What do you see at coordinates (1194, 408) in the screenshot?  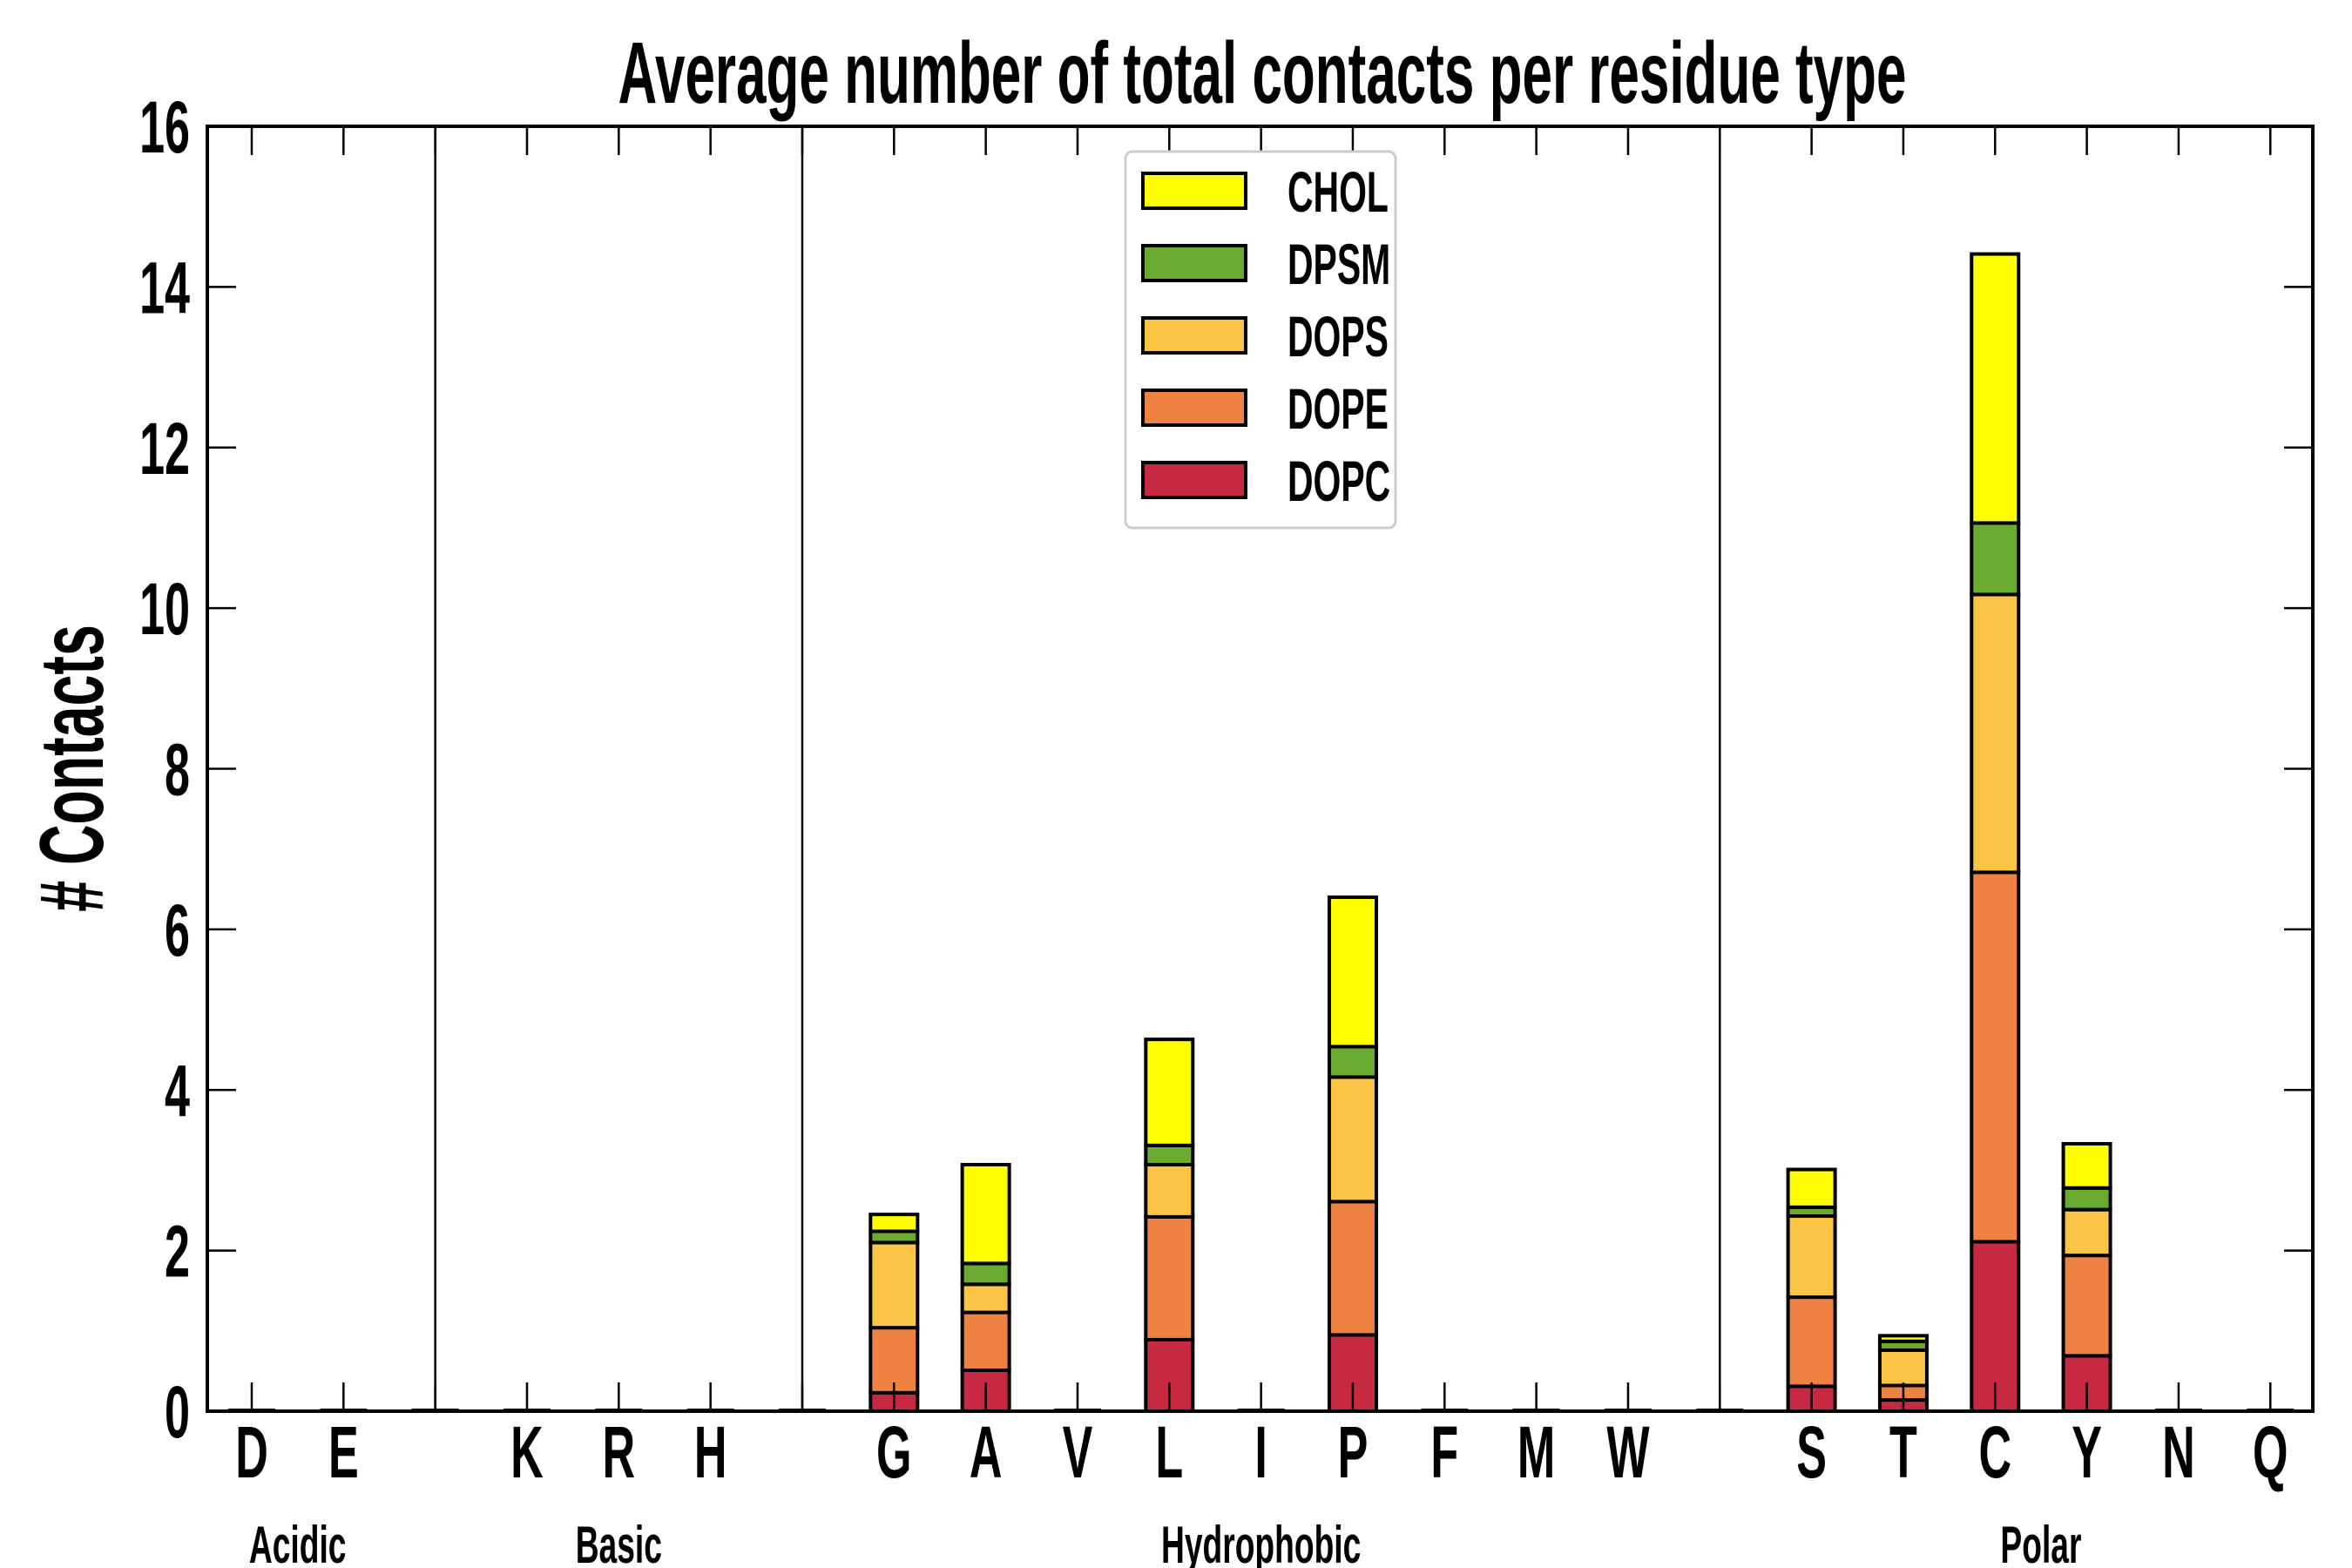 I see `legend-swatch-dope` at bounding box center [1194, 408].